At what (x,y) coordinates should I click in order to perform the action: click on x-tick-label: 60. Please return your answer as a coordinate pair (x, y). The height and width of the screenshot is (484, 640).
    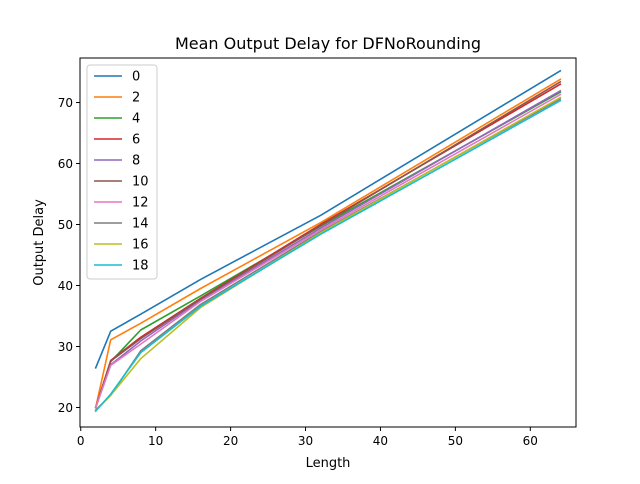
    Looking at the image, I should click on (530, 441).